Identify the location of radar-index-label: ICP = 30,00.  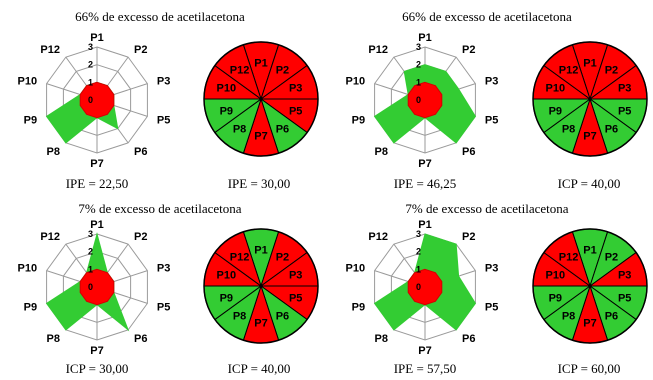
(97, 368).